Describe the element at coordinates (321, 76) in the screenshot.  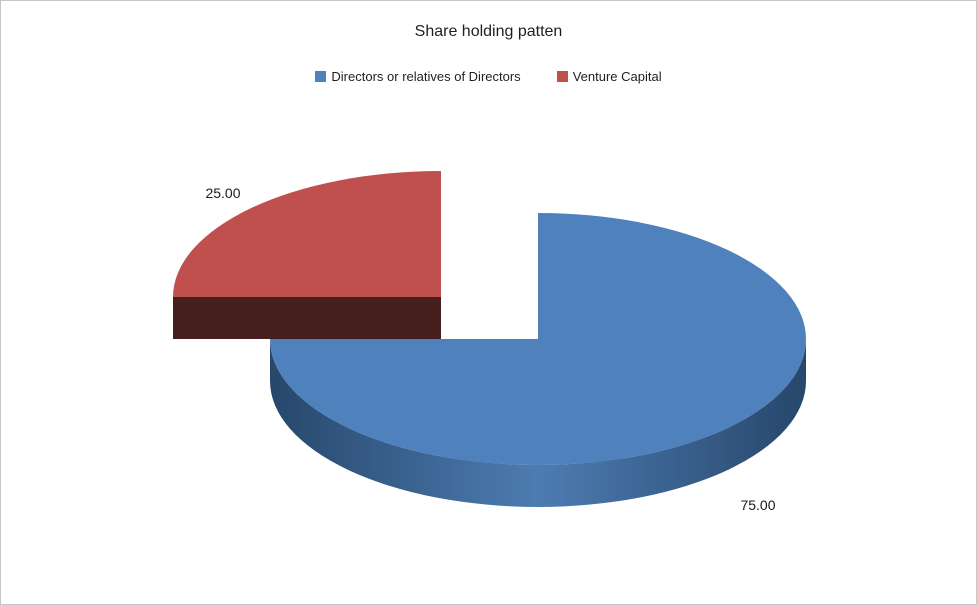
I see `legend-marker-directors-icon` at that location.